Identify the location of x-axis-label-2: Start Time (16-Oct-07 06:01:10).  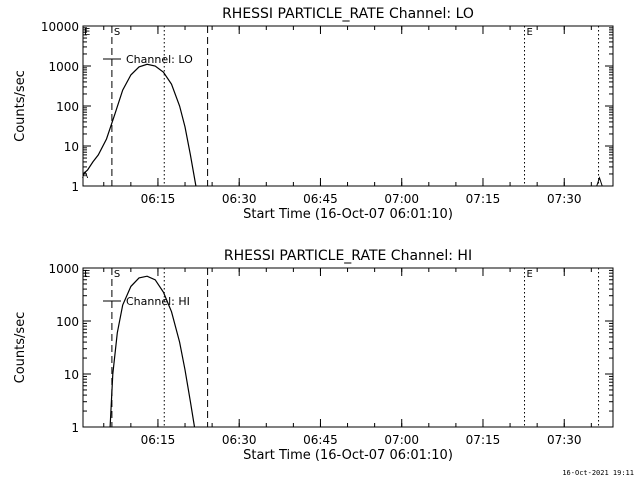
(348, 455).